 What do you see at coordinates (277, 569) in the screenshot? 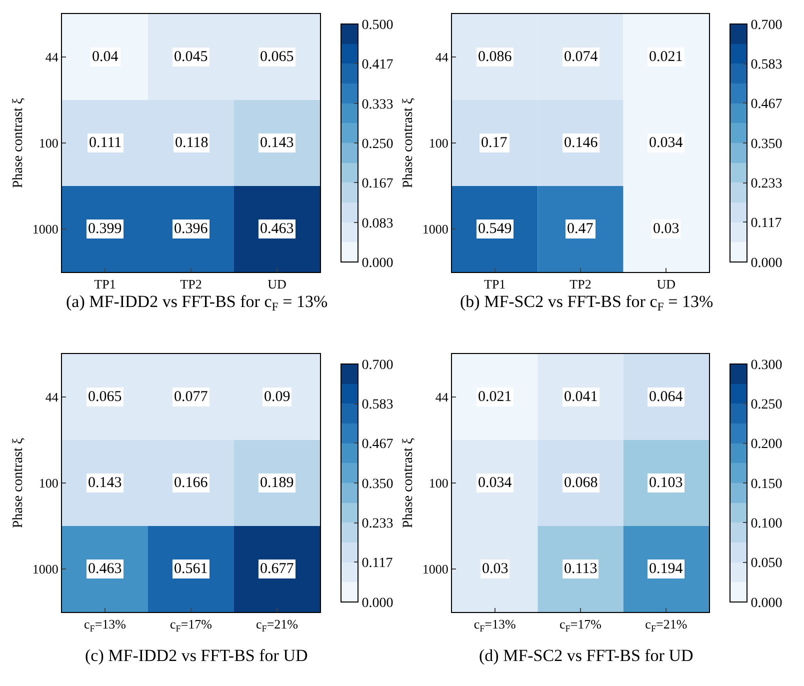
I see `data-label: 0.677` at bounding box center [277, 569].